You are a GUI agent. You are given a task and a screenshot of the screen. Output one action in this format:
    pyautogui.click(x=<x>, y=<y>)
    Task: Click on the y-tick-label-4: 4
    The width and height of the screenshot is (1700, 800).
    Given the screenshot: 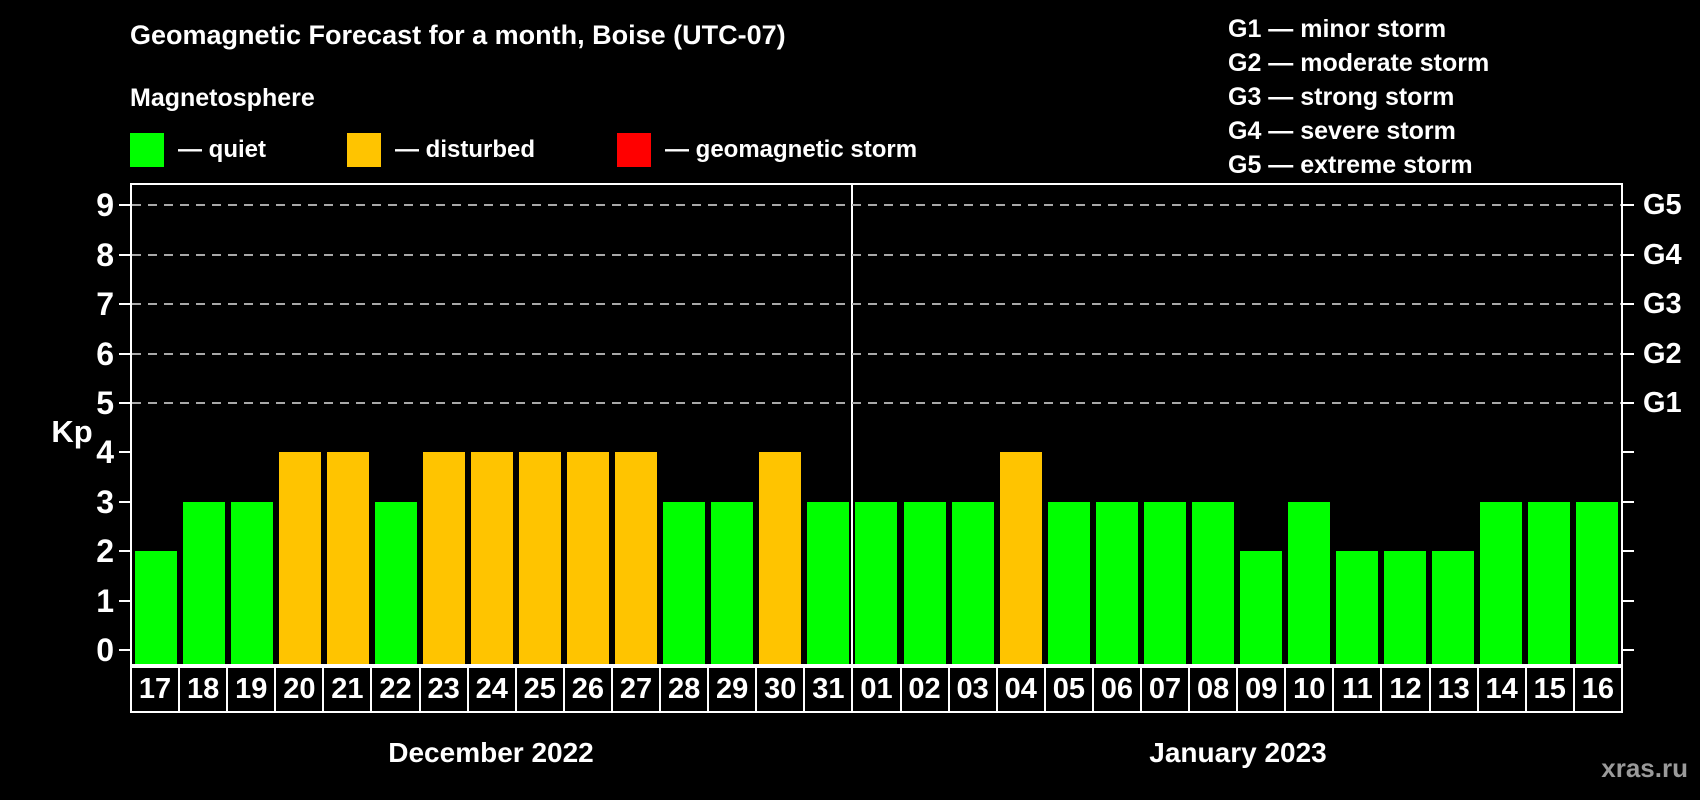 What is the action you would take?
    pyautogui.click(x=105, y=452)
    